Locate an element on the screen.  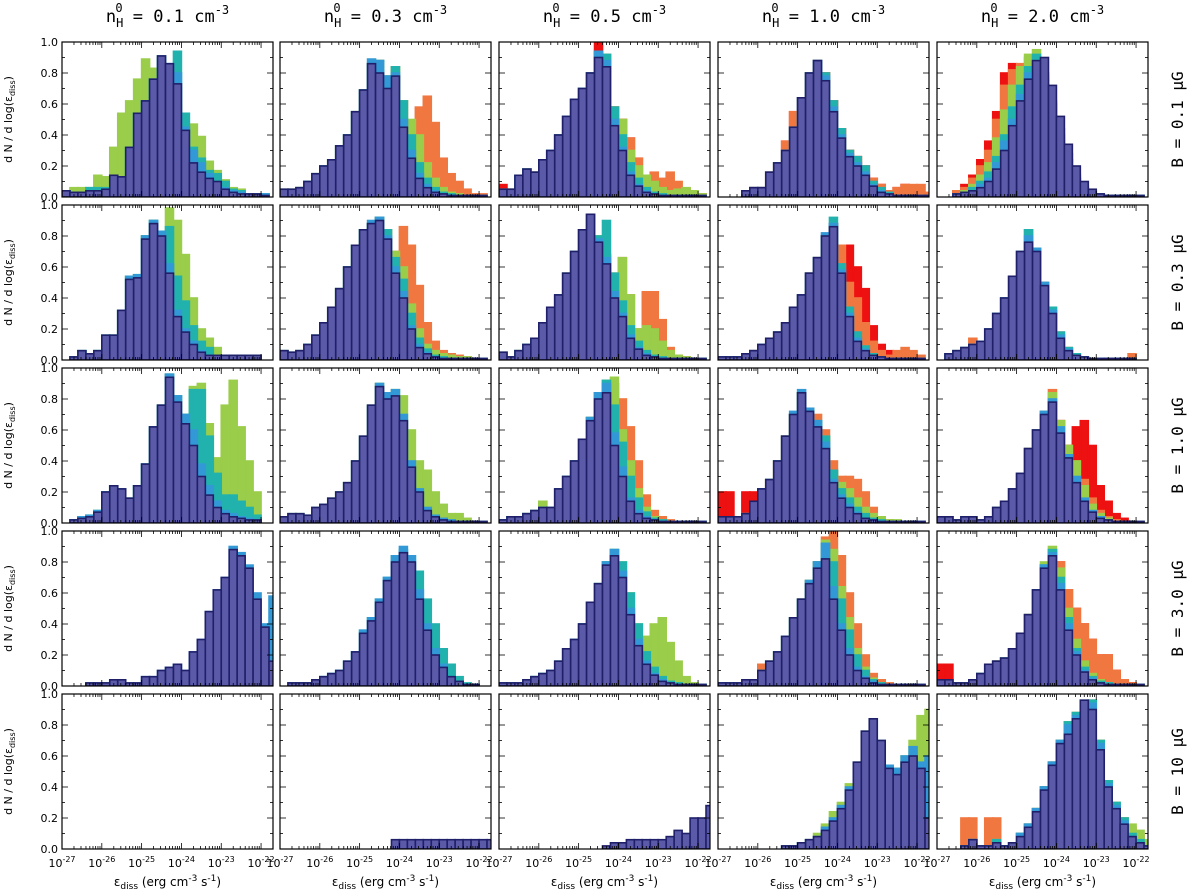
bar-red is located at coordinates (730, 507).